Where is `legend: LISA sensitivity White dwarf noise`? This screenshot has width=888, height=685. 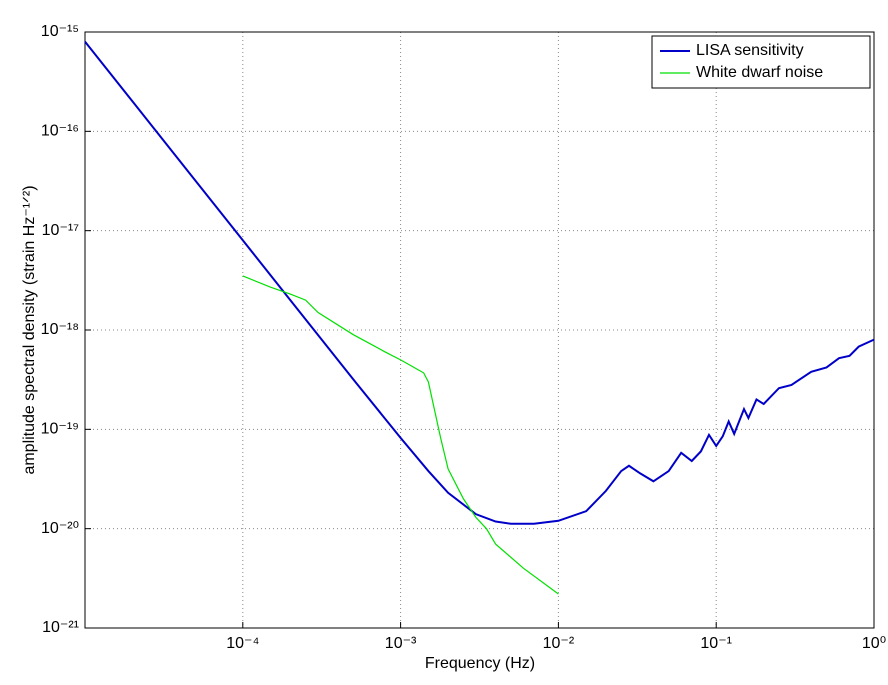 legend: LISA sensitivity White dwarf noise is located at coordinates (761, 62).